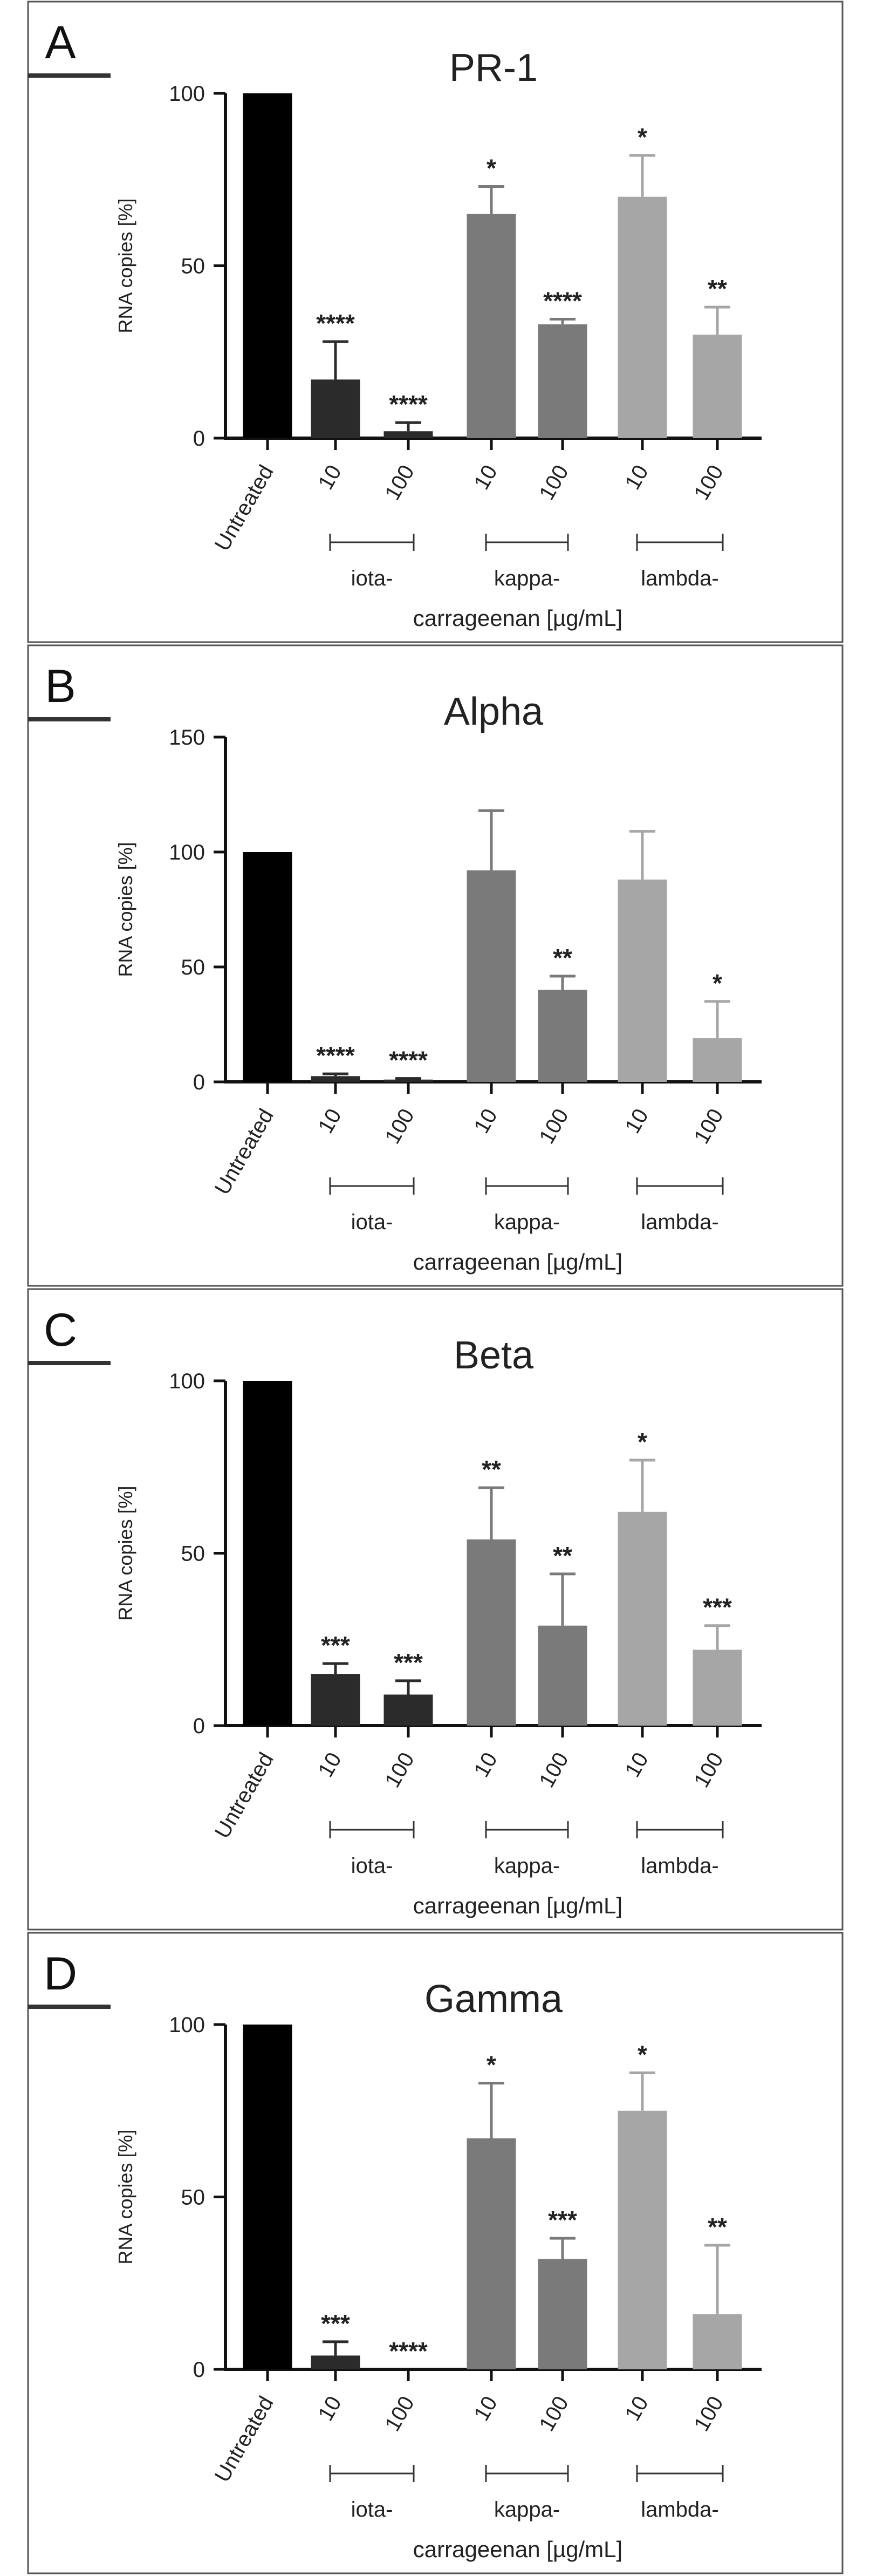  What do you see at coordinates (60, 1330) in the screenshot?
I see `panel-letter: C` at bounding box center [60, 1330].